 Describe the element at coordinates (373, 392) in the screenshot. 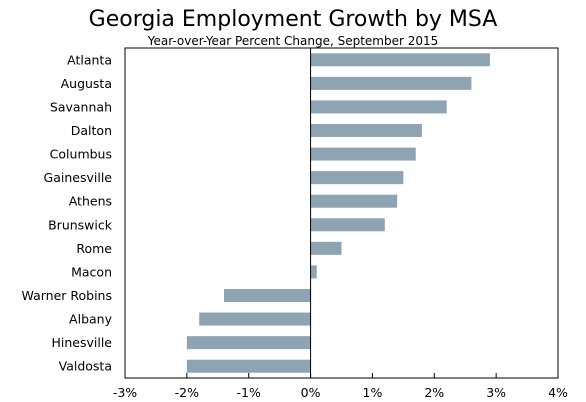

I see `x-tick-label: 1%` at that location.